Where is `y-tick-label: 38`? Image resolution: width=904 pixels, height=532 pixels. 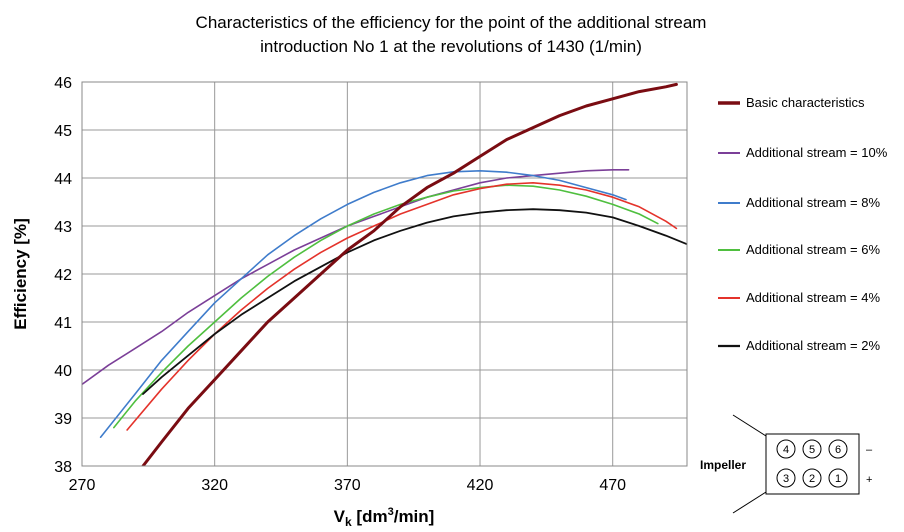 y-tick-label: 38 is located at coordinates (63, 467).